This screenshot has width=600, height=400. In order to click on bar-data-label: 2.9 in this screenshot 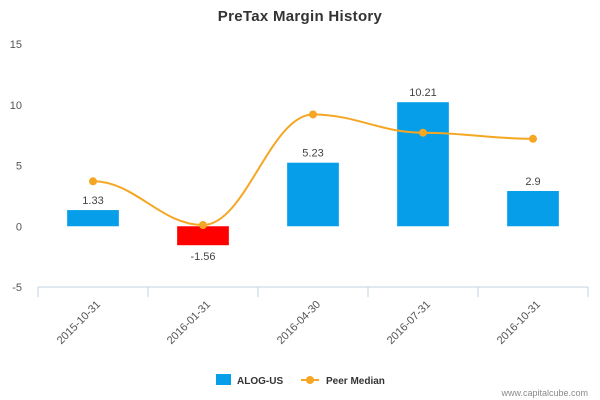, I will do `click(532, 182)`.